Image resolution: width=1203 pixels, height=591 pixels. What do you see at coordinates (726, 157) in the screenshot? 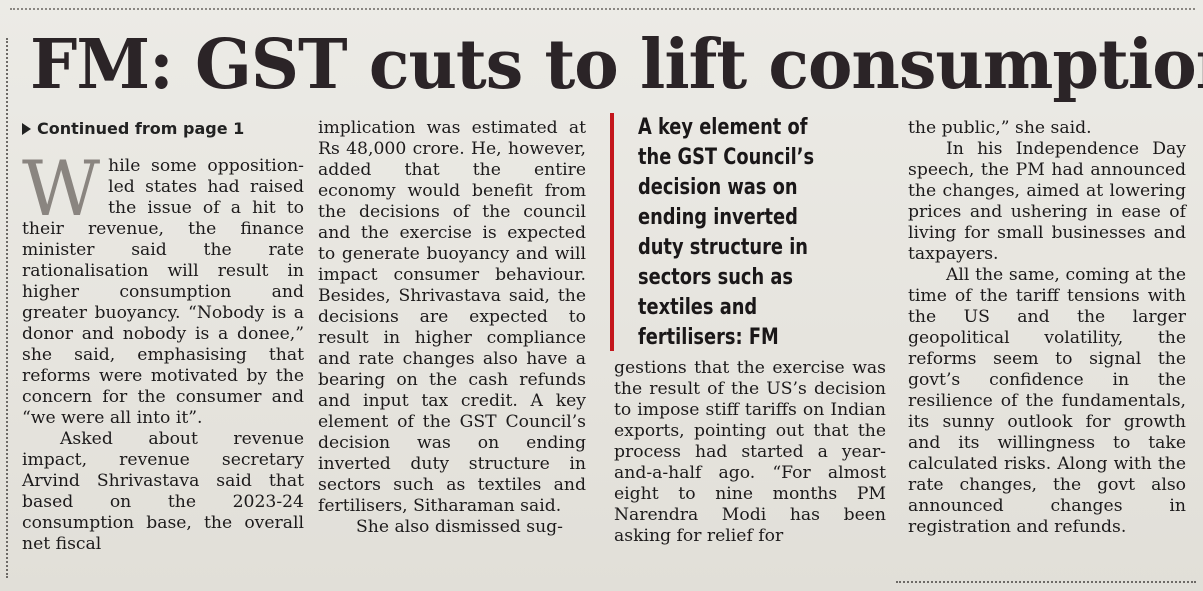
I see `pull-quote-line: the GST Council’s` at bounding box center [726, 157].